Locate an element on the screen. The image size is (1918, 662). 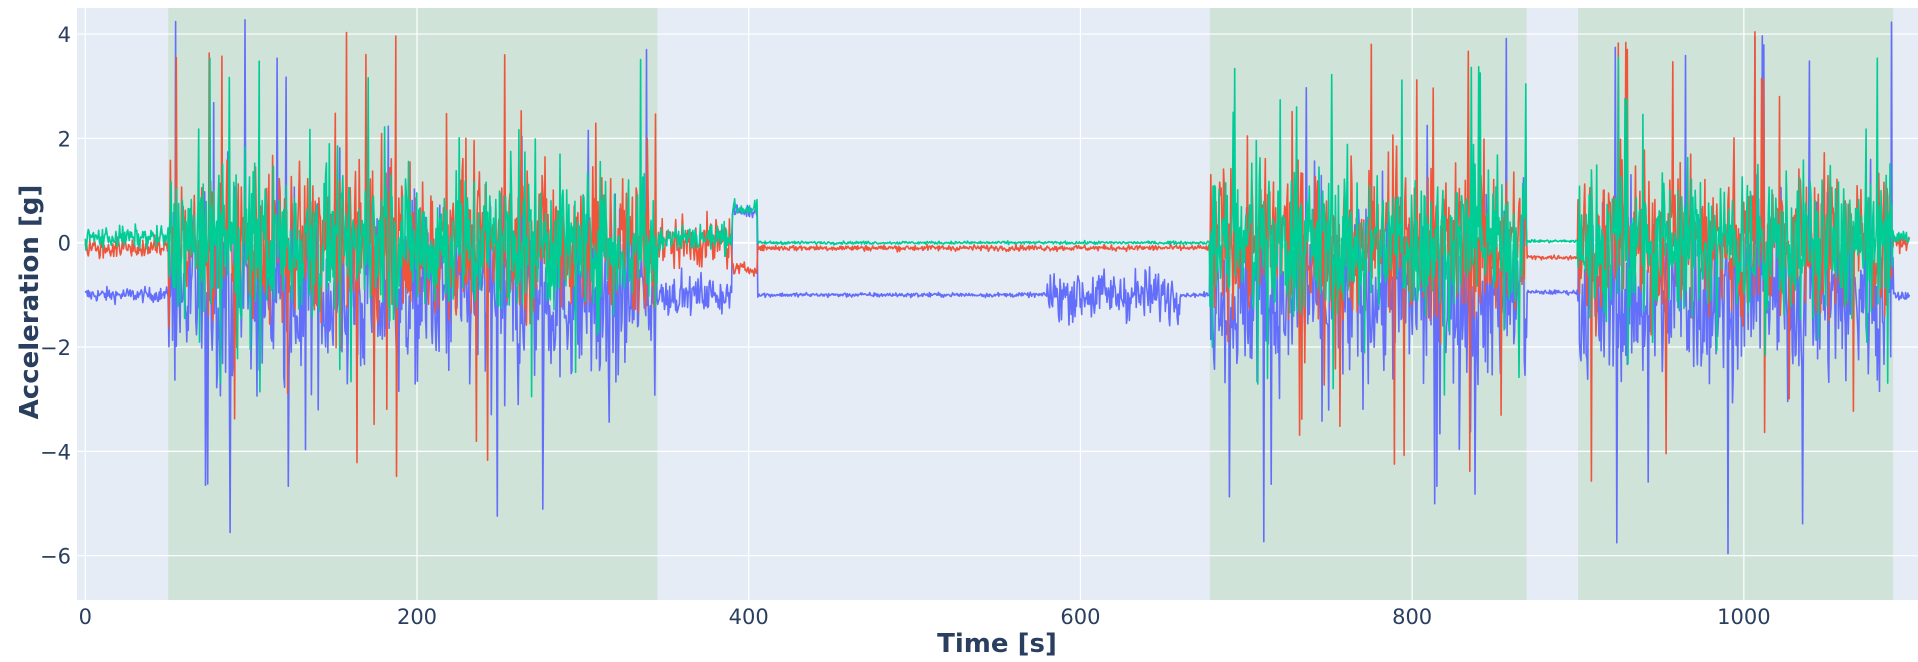
x-tick-label: 400 is located at coordinates (749, 617).